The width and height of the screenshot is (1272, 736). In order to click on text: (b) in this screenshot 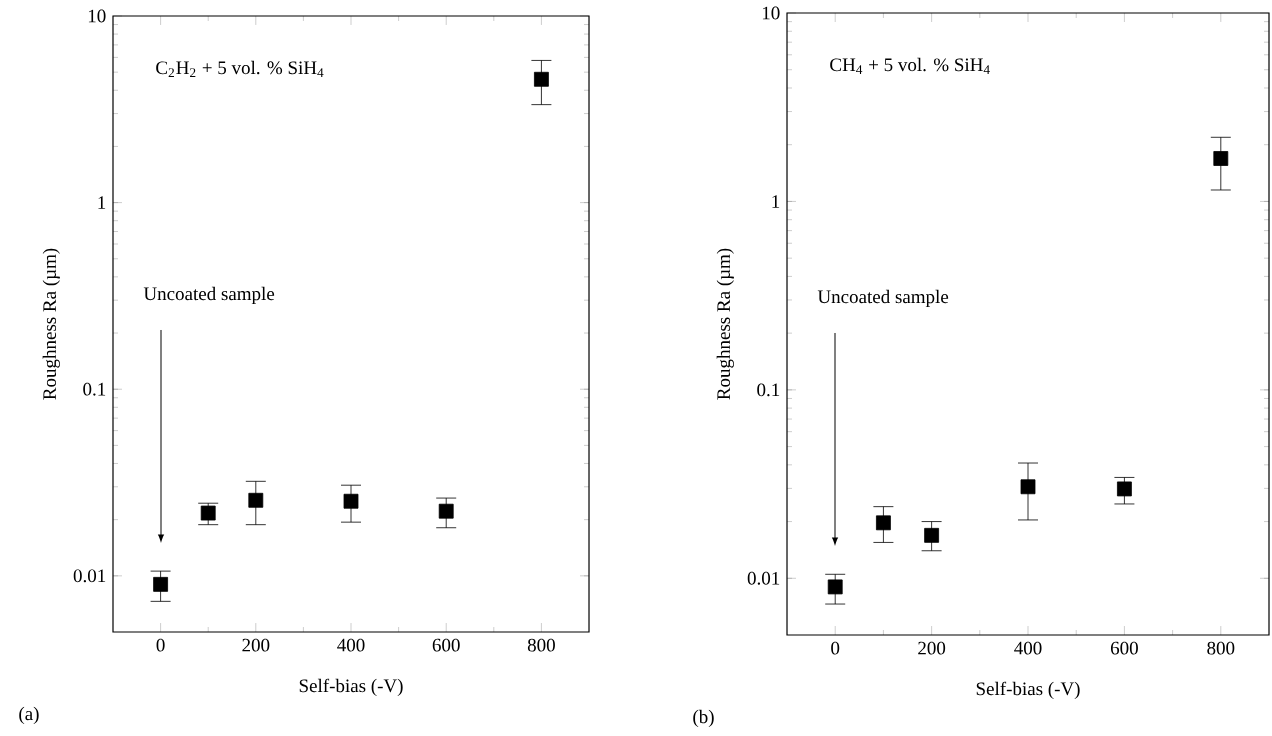, I will do `click(703, 718)`.